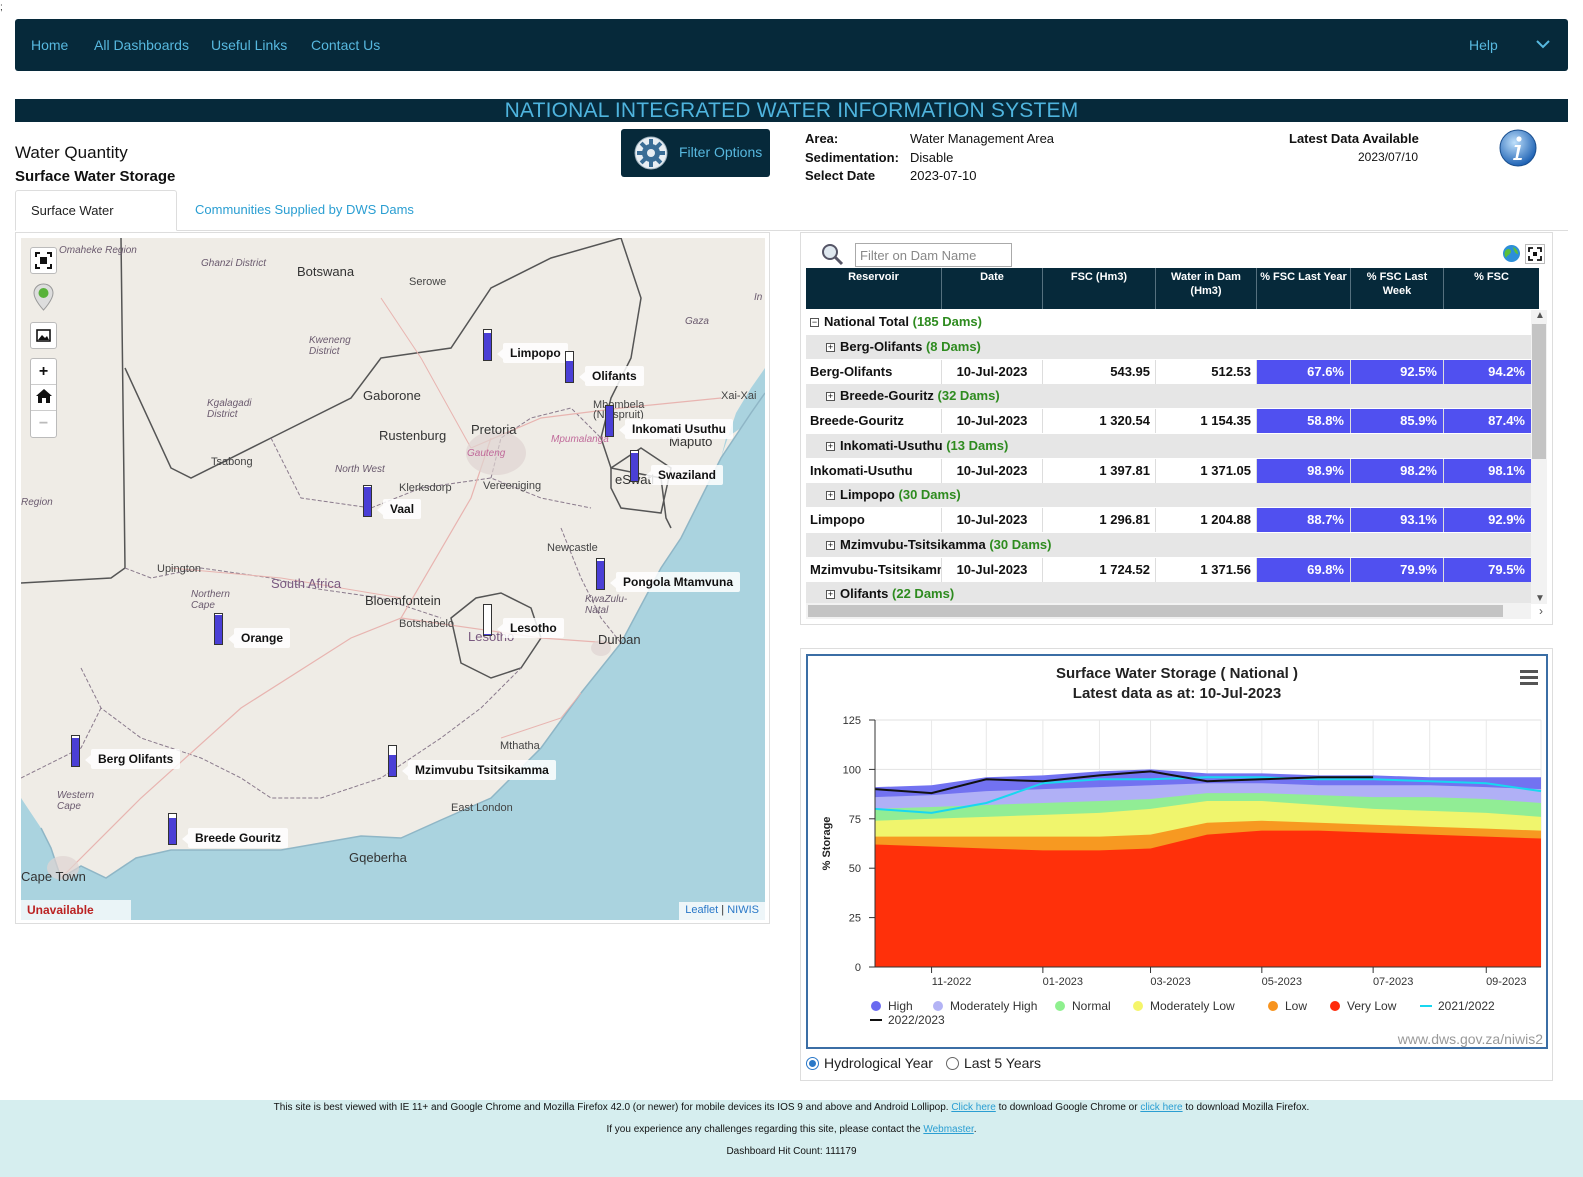  What do you see at coordinates (1397, 570) in the screenshot?
I see `cell-pct-last-week: 79.9%` at bounding box center [1397, 570].